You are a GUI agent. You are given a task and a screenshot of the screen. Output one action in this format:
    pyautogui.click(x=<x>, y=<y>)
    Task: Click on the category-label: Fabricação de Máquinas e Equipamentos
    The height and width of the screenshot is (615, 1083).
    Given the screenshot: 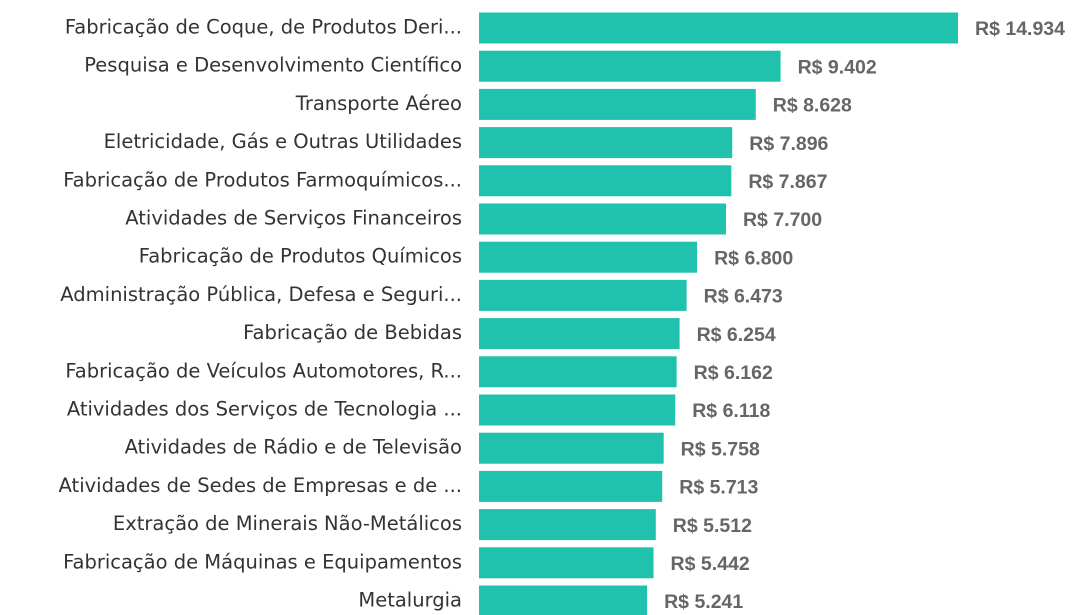 What is the action you would take?
    pyautogui.click(x=262, y=561)
    